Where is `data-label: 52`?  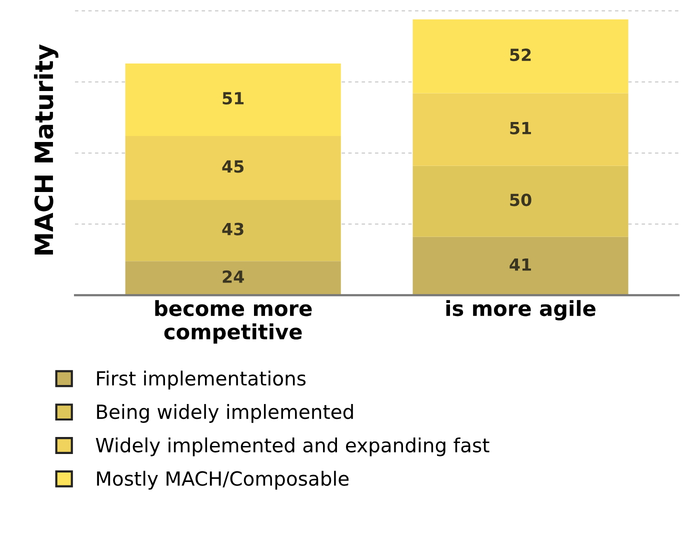
data-label: 52 is located at coordinates (520, 55).